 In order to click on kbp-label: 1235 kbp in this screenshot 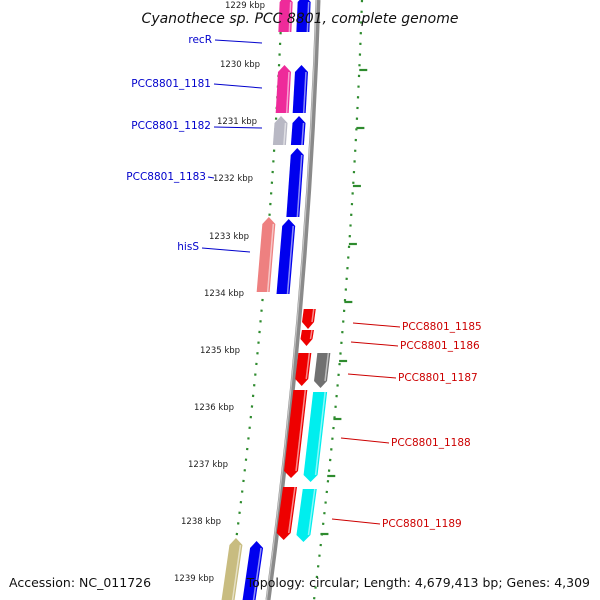, I will do `click(220, 351)`.